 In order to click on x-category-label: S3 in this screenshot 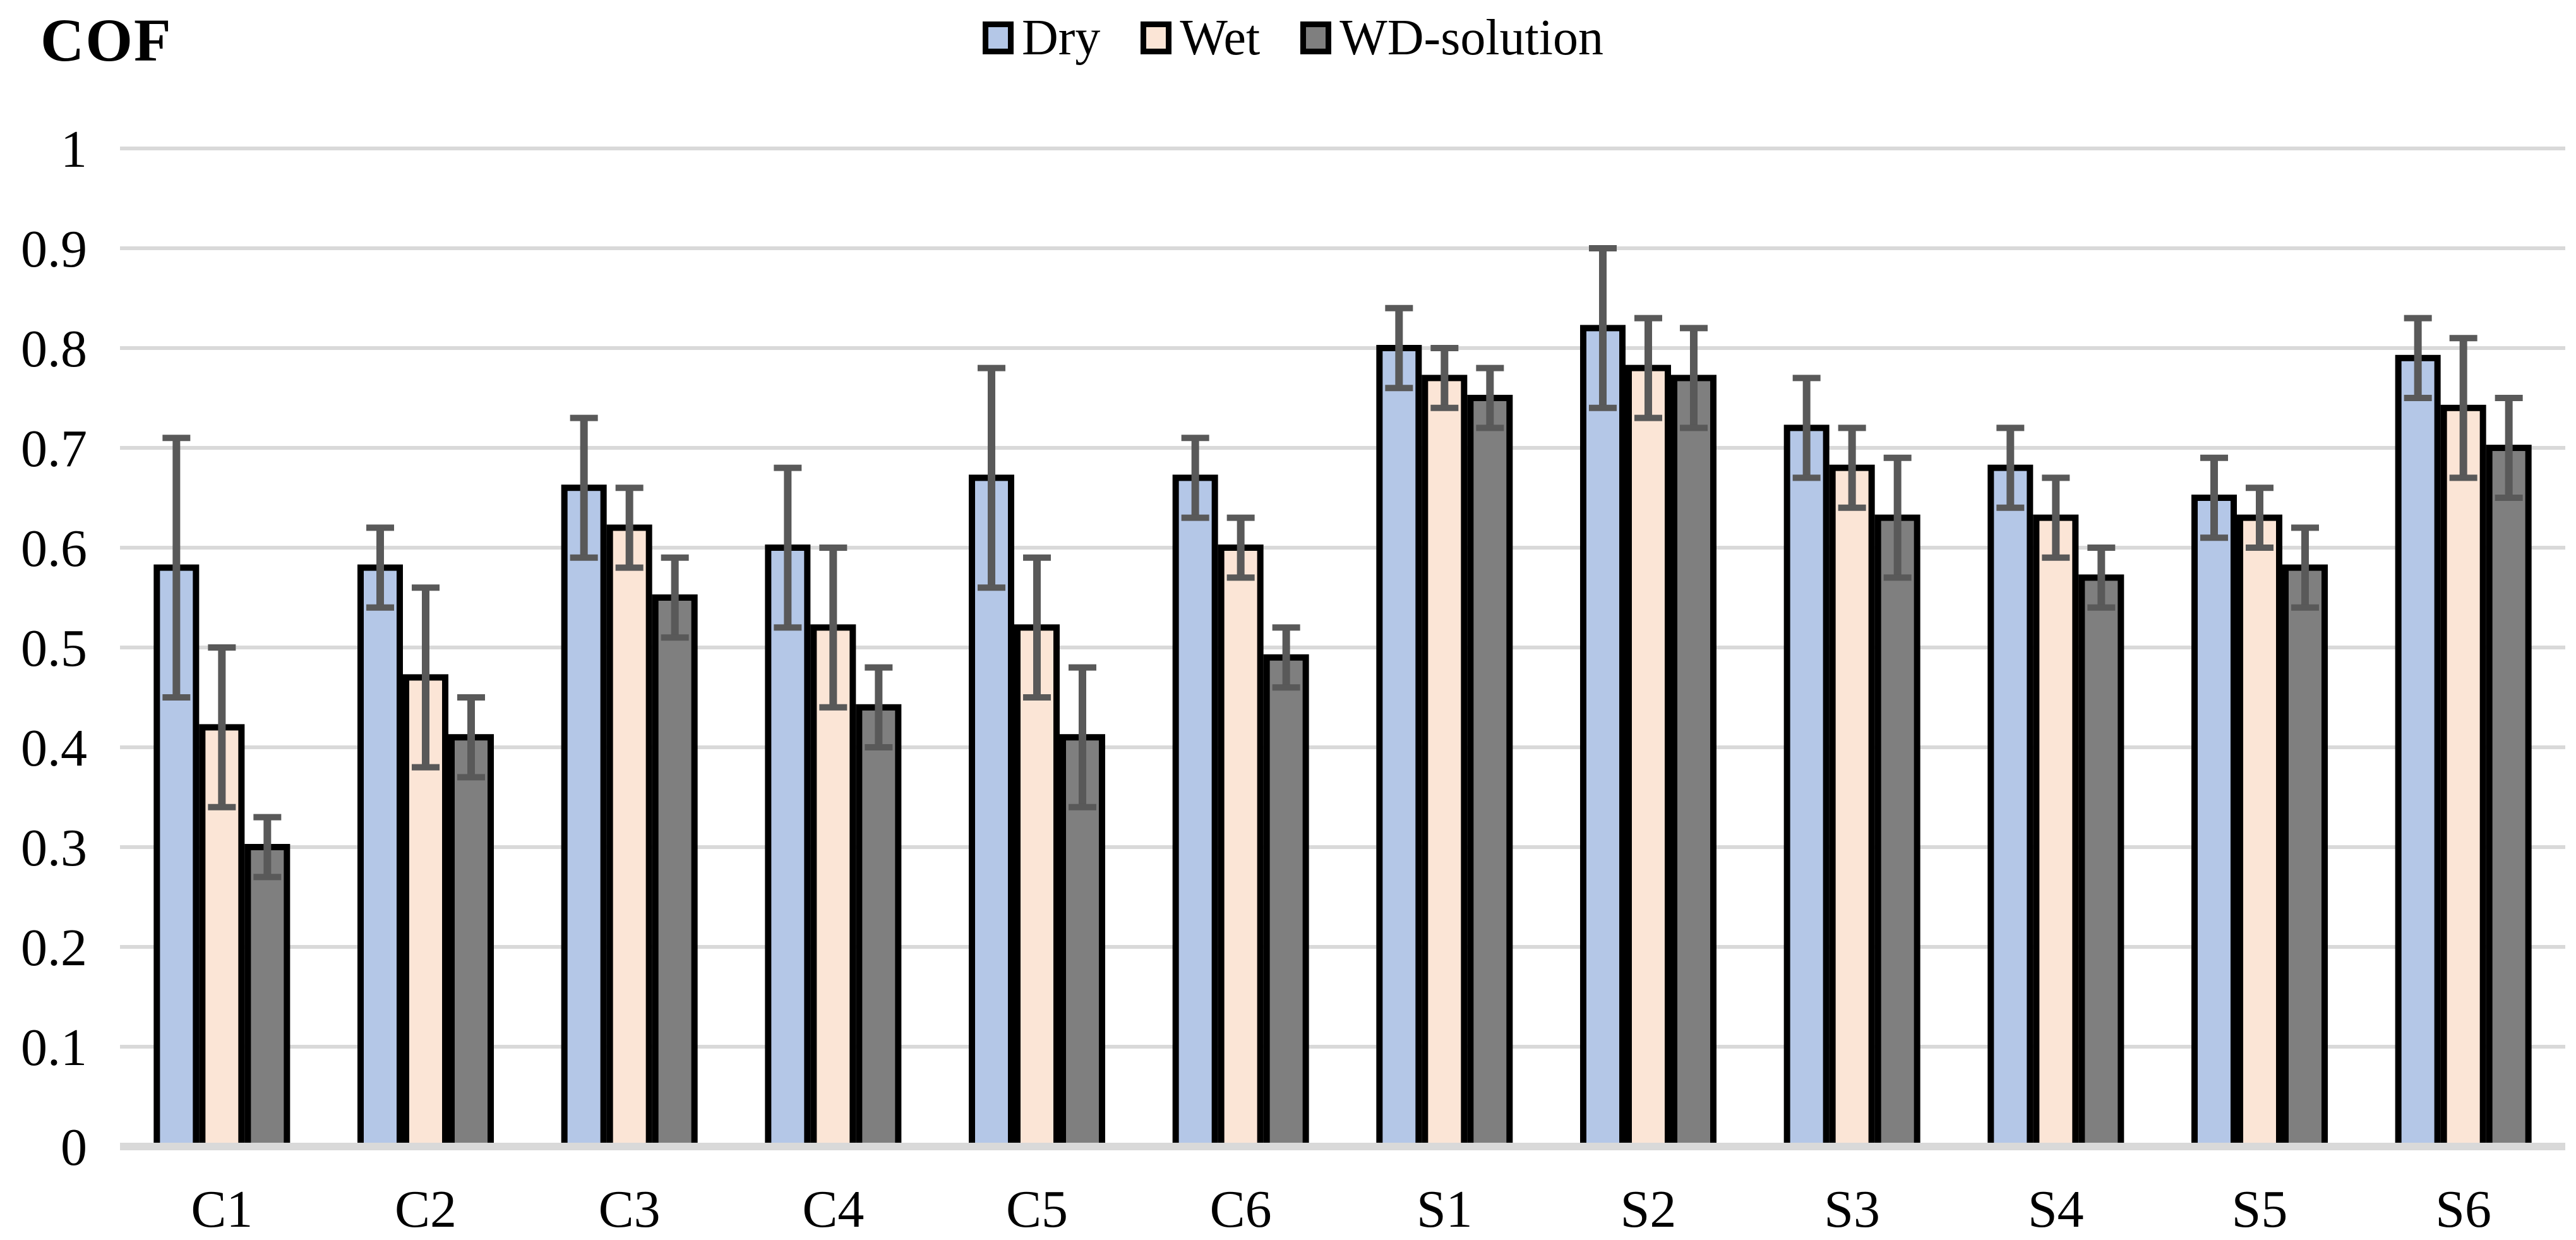, I will do `click(1852, 1209)`.